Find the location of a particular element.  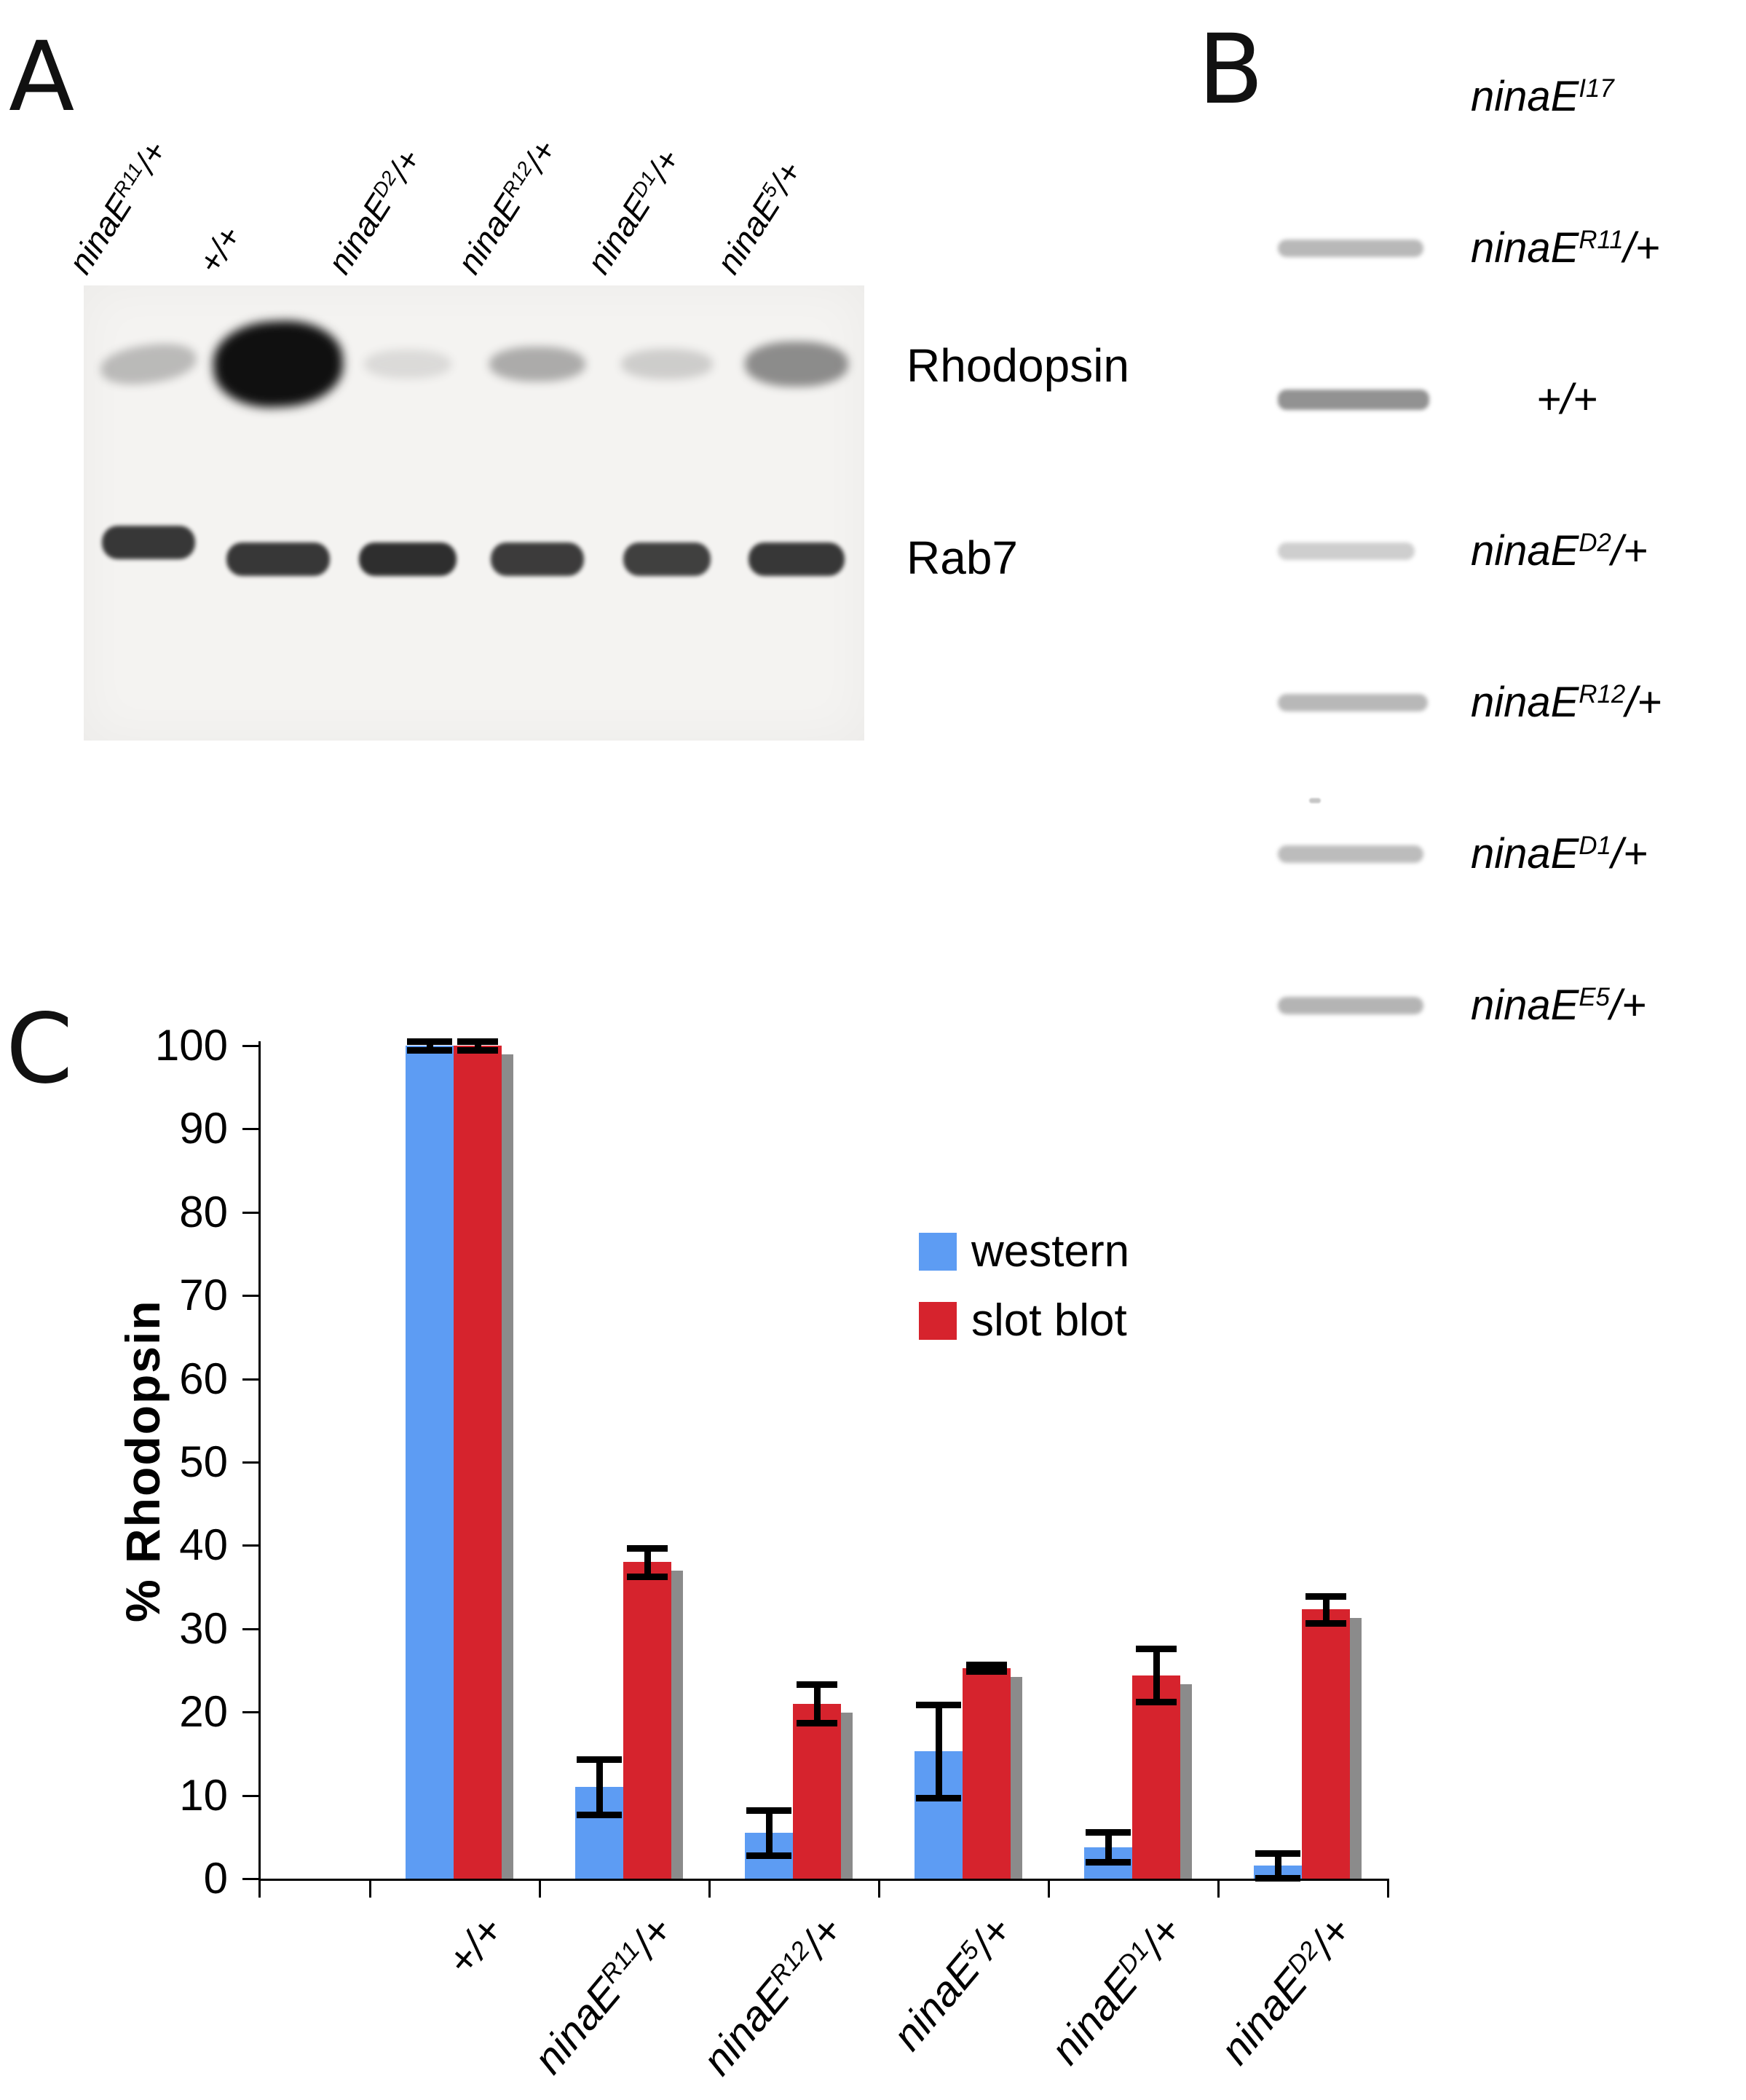

error-bar-western-3-cap-bottom is located at coordinates (938, 1798).